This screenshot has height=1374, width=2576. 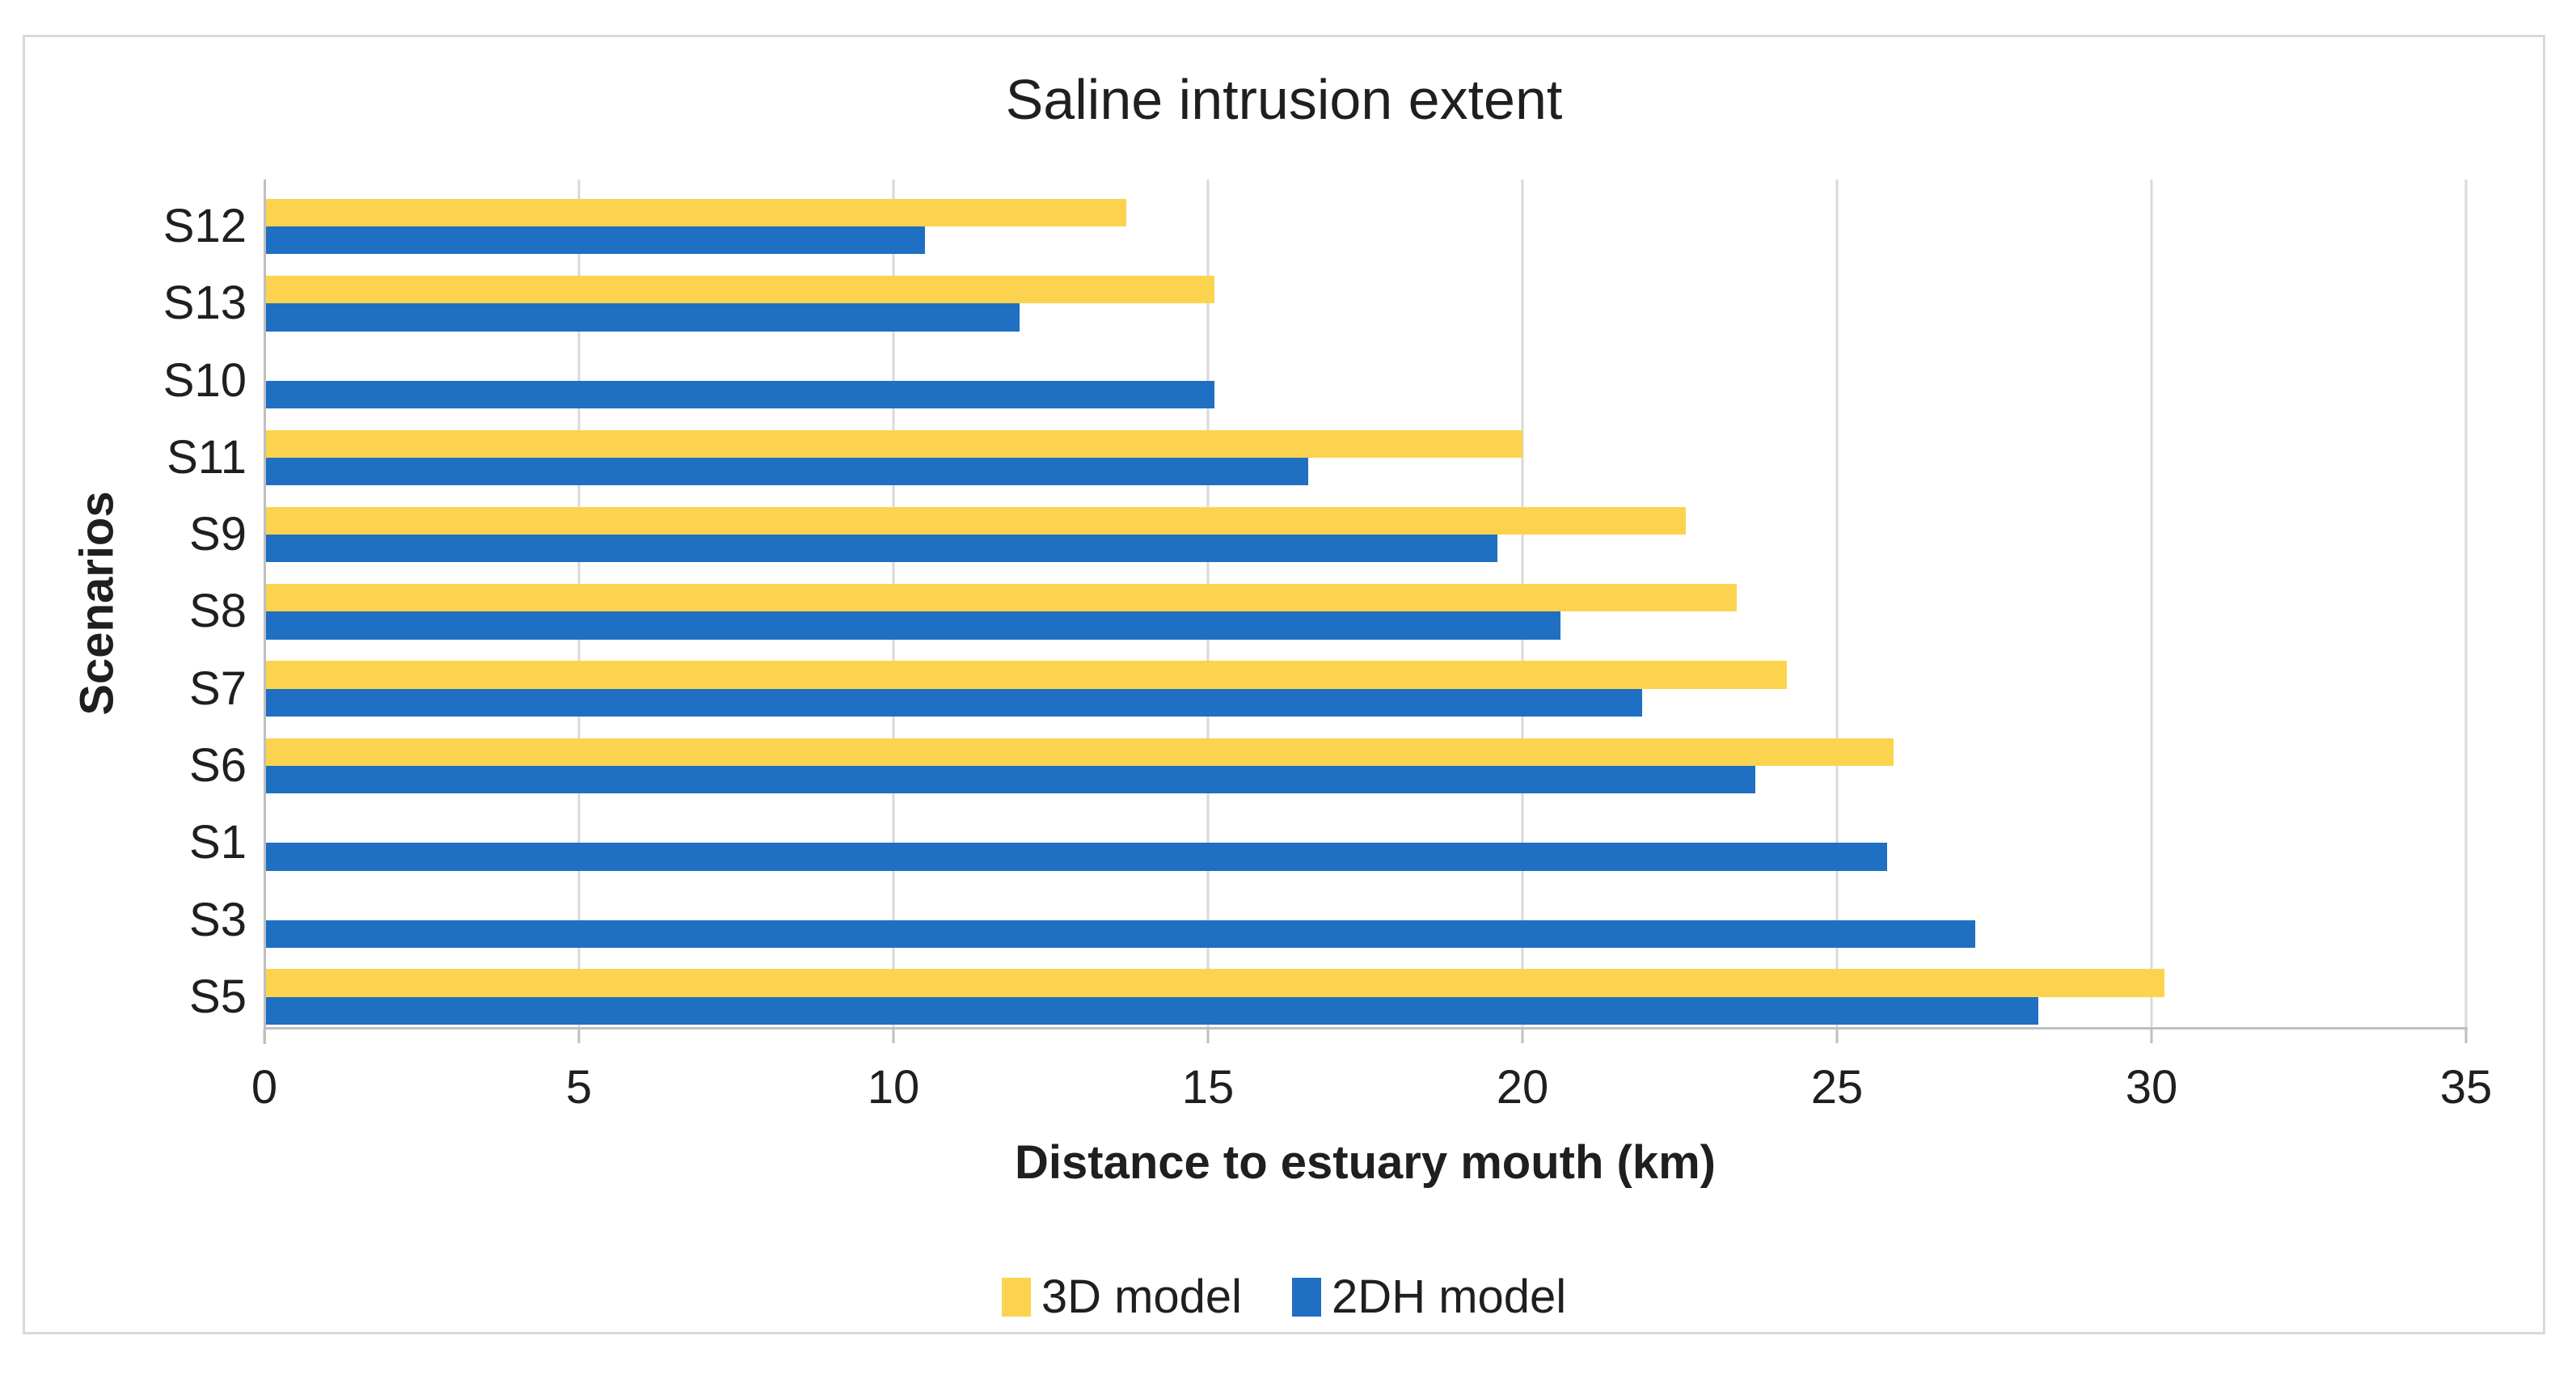 I want to click on bar-2dh-model-s12, so click(x=594, y=241).